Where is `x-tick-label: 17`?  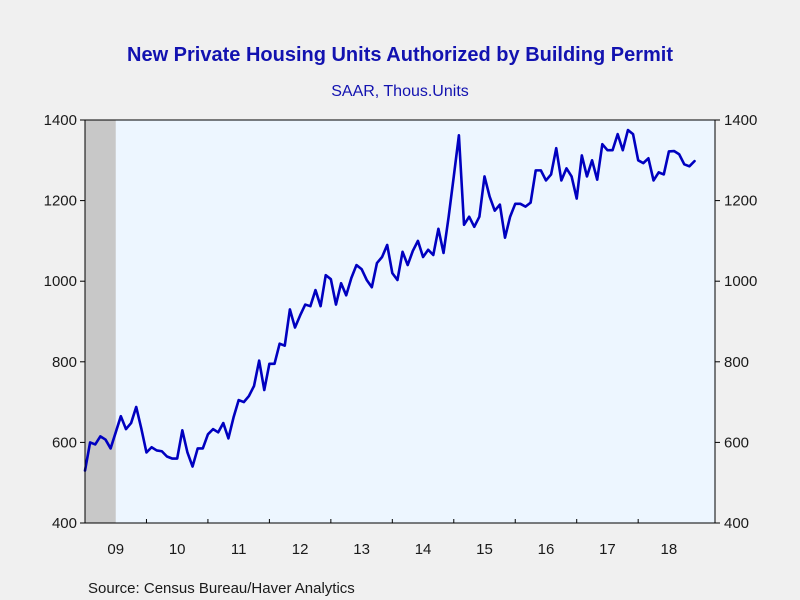 x-tick-label: 17 is located at coordinates (607, 549).